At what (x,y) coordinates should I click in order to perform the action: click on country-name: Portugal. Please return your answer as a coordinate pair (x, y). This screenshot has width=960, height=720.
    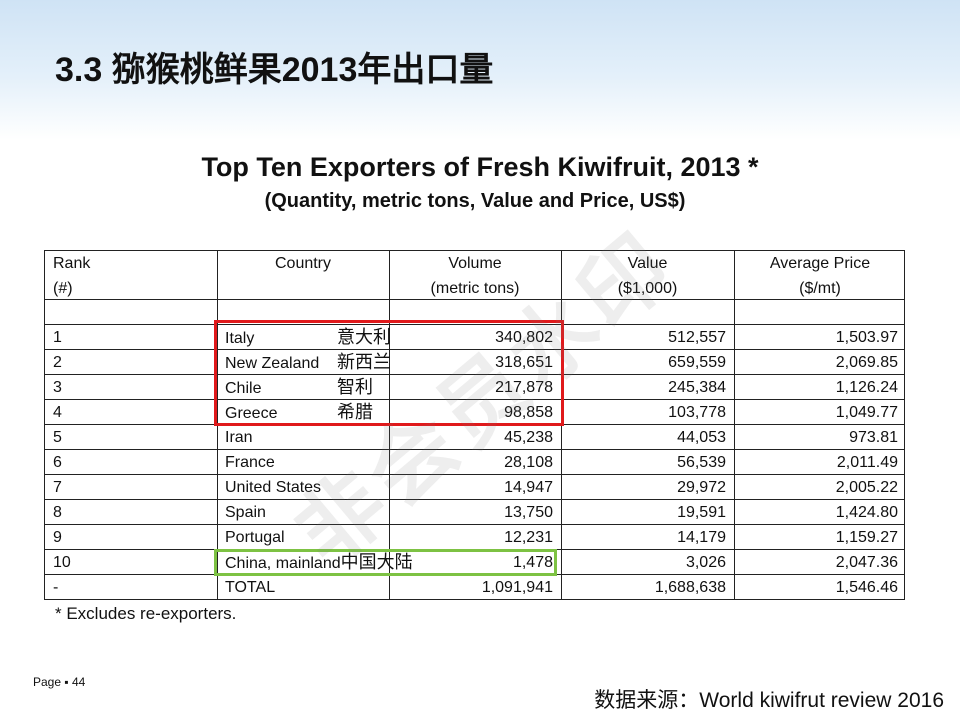
    Looking at the image, I should click on (255, 537).